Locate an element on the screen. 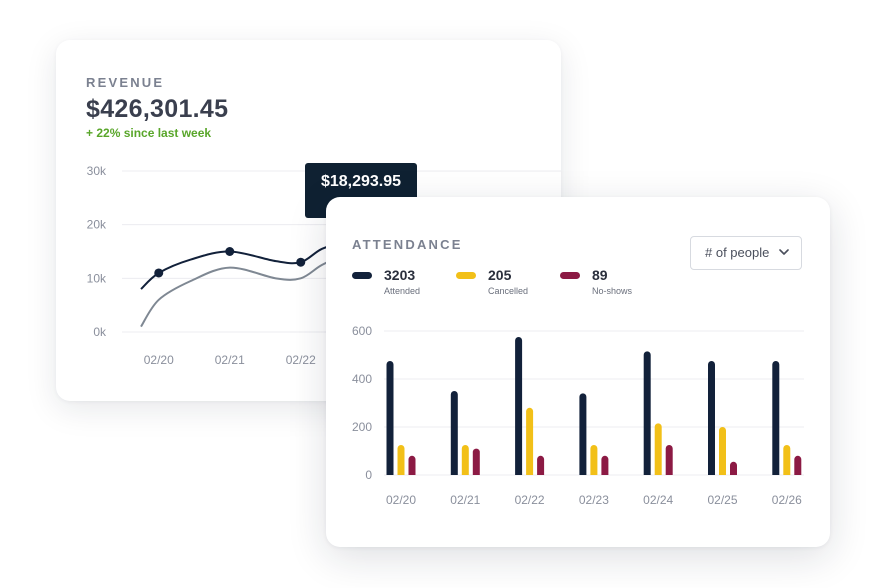 This screenshot has height=588, width=895. legend-label-cancelled: Cancelled is located at coordinates (508, 291).